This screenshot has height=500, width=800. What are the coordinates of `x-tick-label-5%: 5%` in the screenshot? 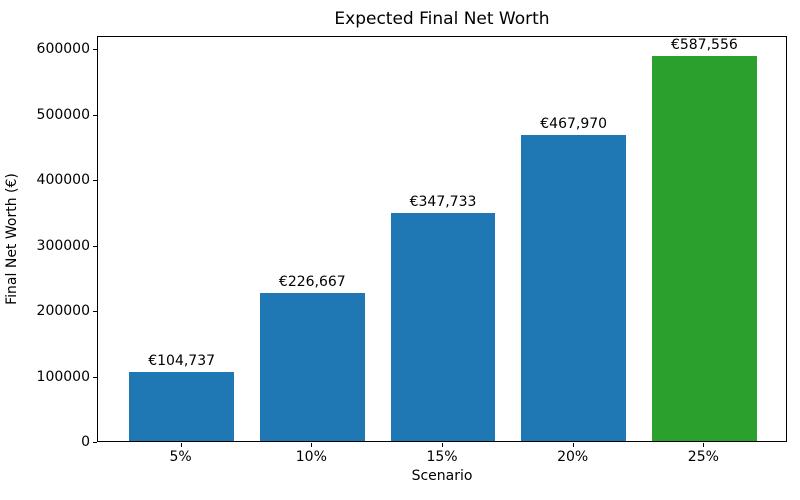 It's located at (180, 457).